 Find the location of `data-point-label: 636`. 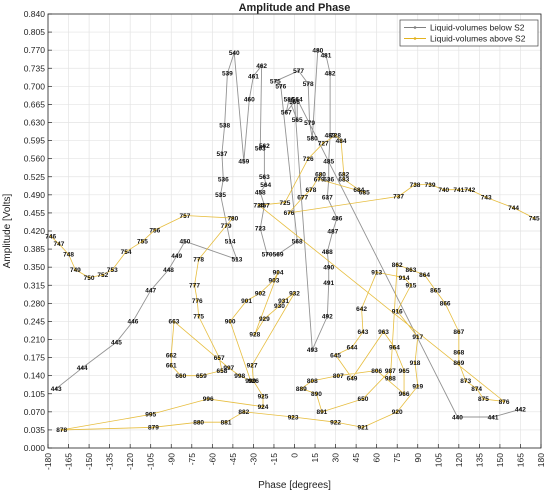

data-point-label: 636 is located at coordinates (328, 180).